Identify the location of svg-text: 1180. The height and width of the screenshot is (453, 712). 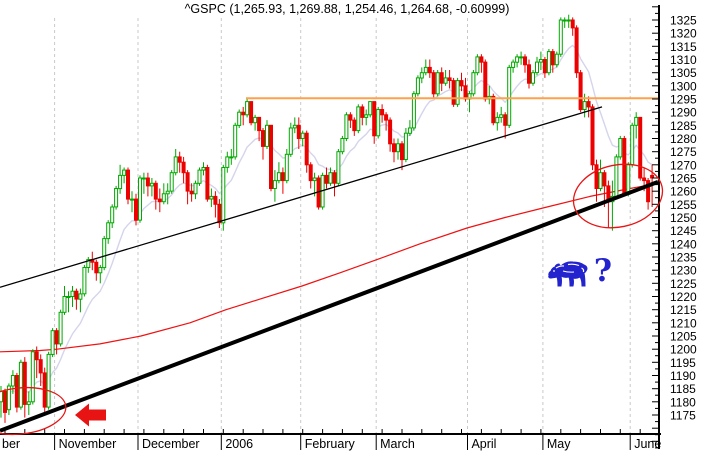
(683, 402).